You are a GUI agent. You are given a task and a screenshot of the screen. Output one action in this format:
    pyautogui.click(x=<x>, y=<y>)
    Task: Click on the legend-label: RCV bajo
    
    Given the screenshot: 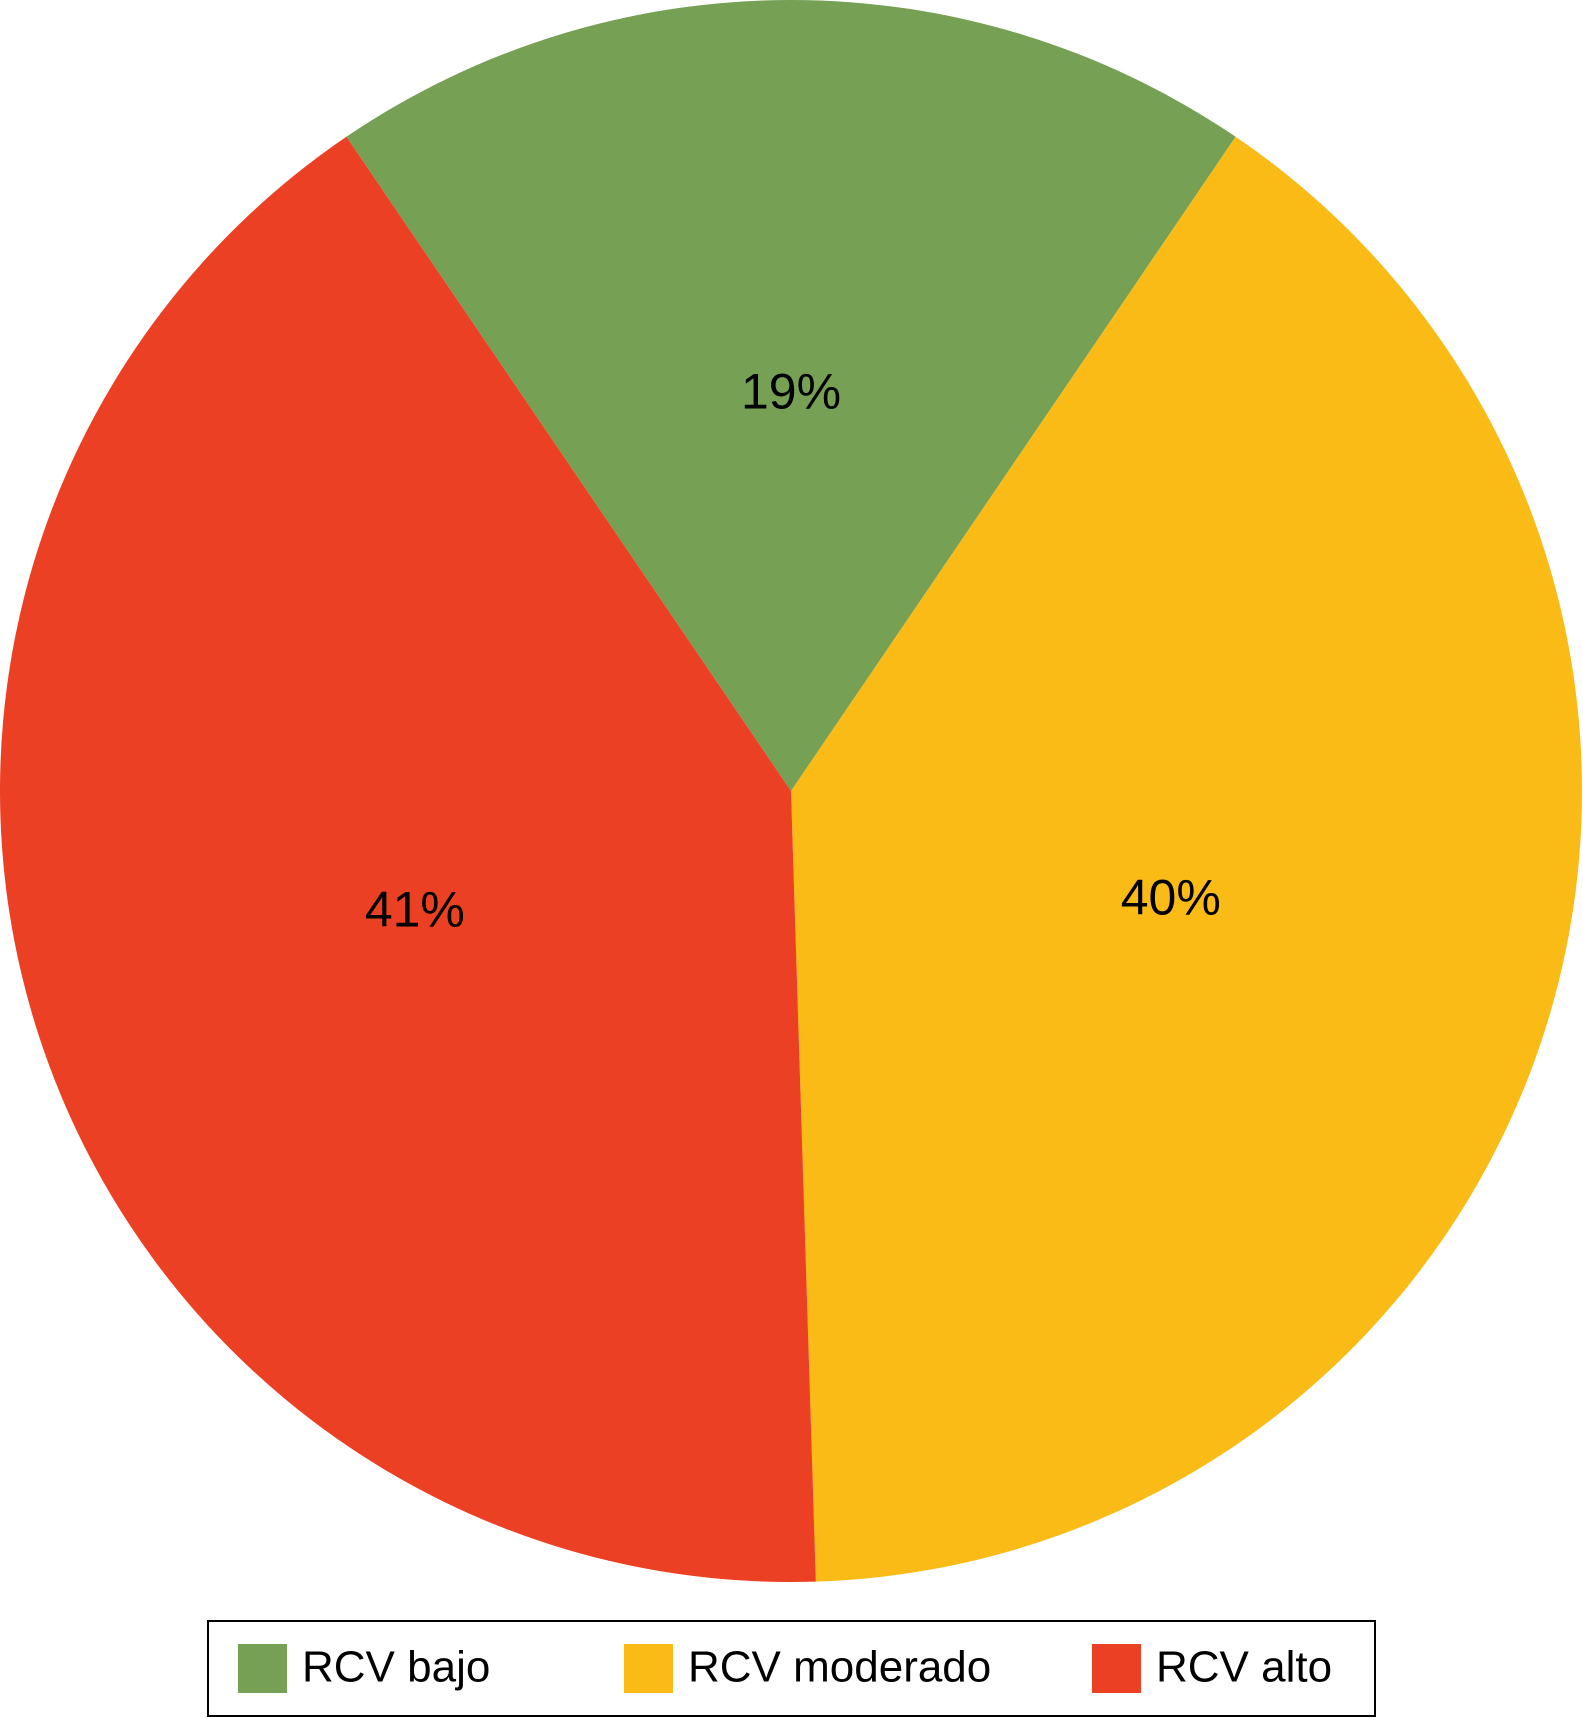 What is the action you would take?
    pyautogui.click(x=396, y=1667)
    